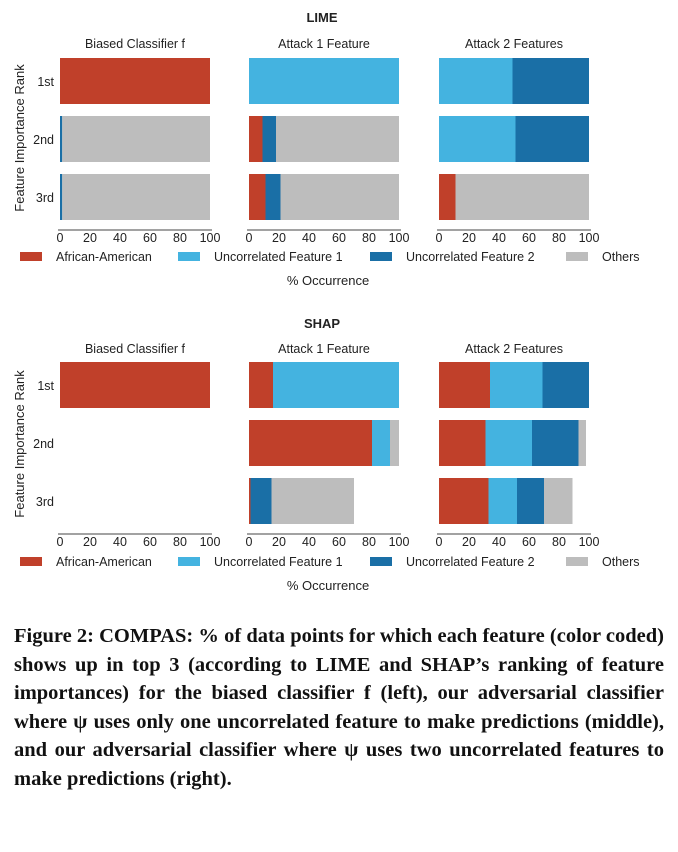 The image size is (678, 852). Describe the element at coordinates (470, 257) in the screenshot. I see `lime-legend-label: Uncorrelated Feature 2` at that location.